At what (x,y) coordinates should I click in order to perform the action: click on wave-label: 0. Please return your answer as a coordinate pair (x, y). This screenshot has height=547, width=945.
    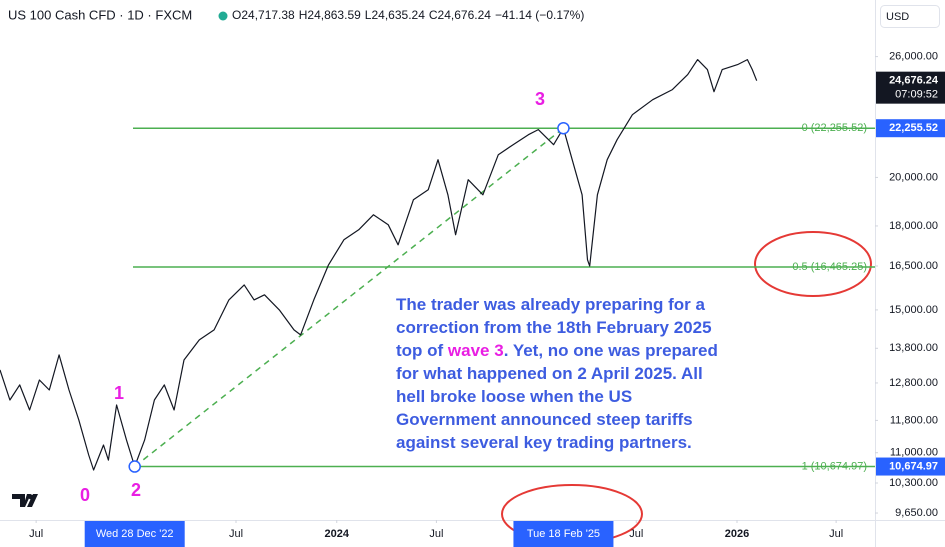
    Looking at the image, I should click on (85, 495).